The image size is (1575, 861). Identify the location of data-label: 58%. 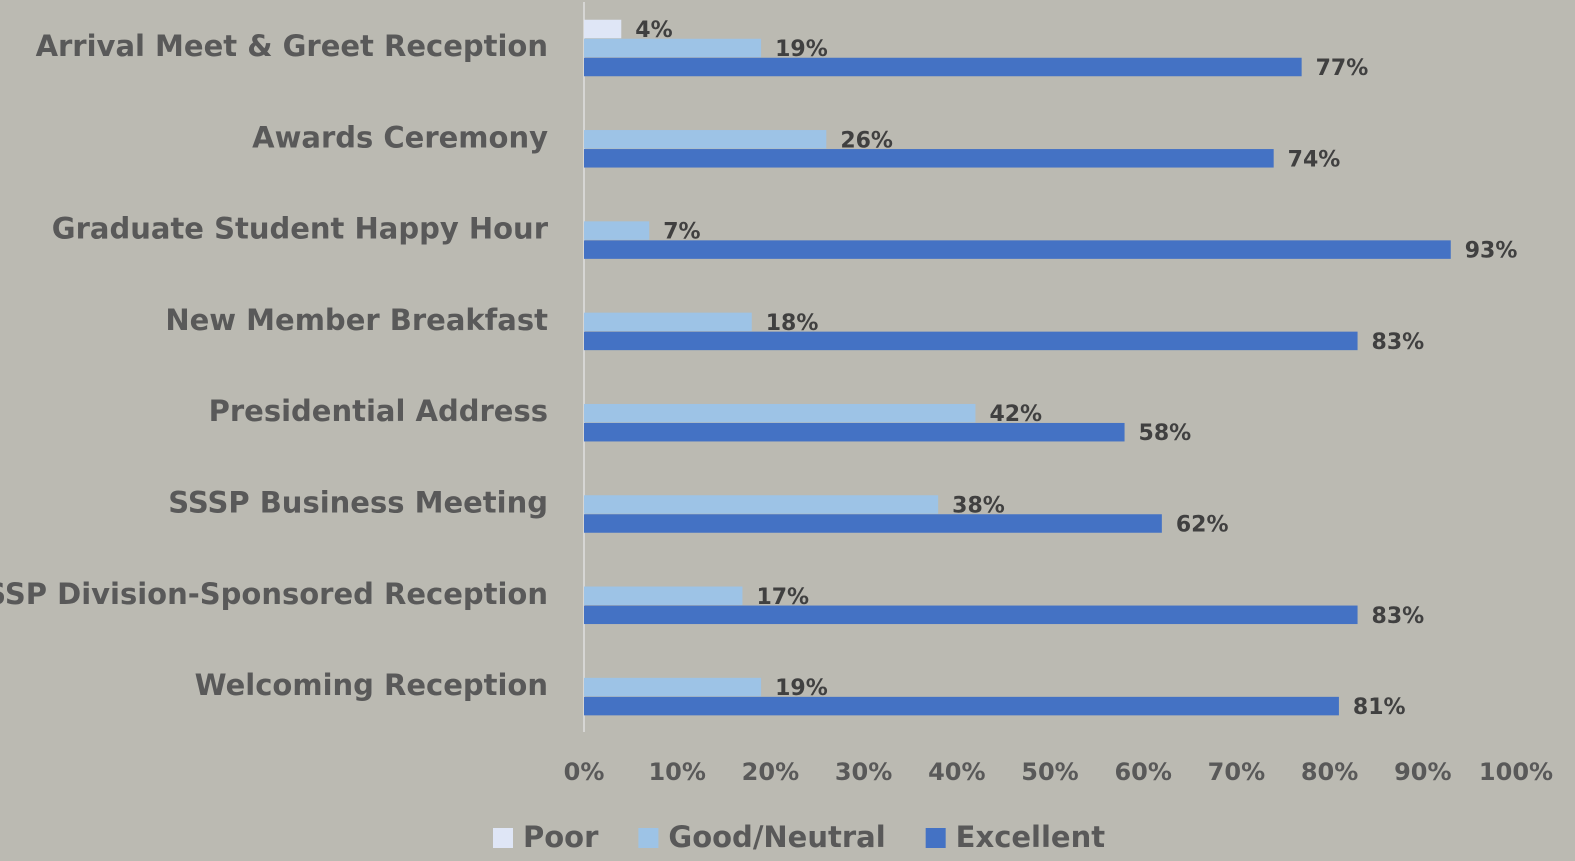
(1165, 433).